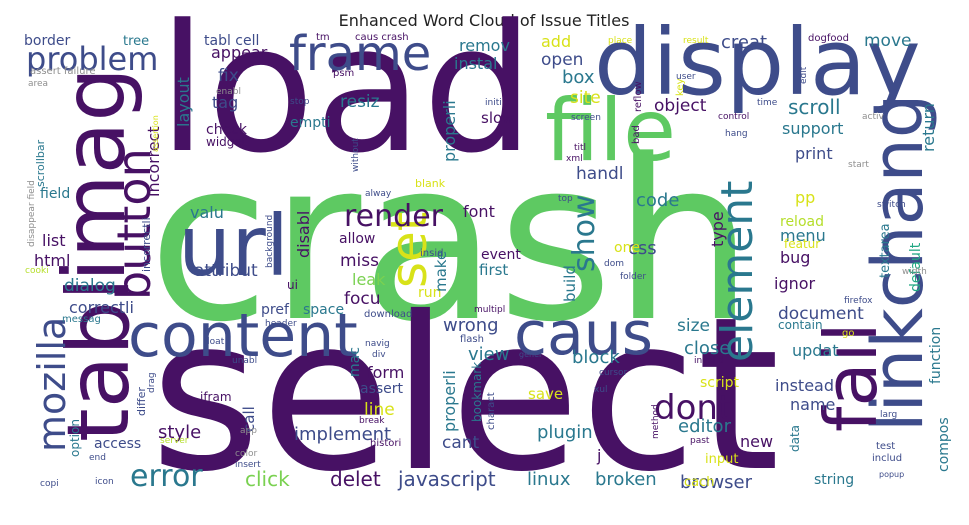 Image resolution: width=969 pixels, height=525 pixels. I want to click on word: div, so click(379, 355).